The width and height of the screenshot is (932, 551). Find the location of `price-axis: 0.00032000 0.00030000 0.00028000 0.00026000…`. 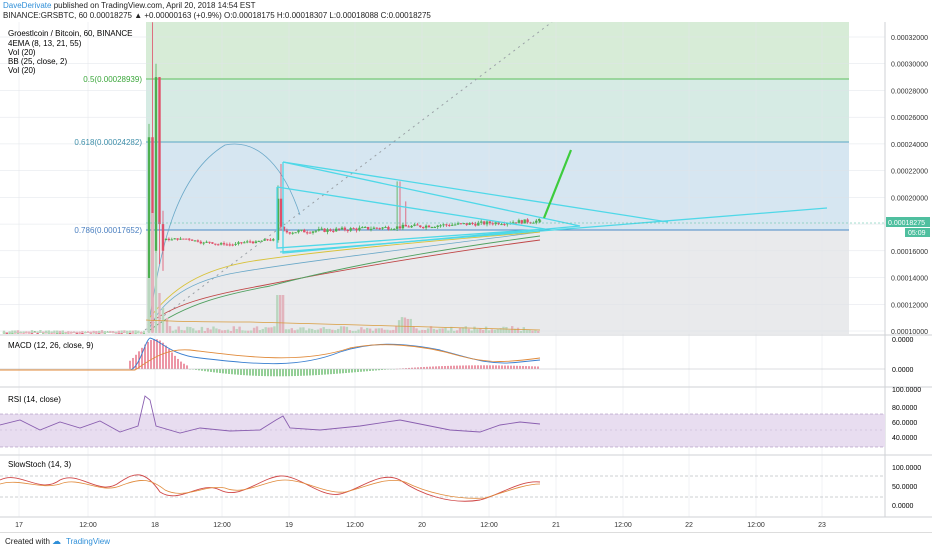

price-axis: 0.00032000 0.00030000 0.00028000 0.00026000… is located at coordinates (909, 185).